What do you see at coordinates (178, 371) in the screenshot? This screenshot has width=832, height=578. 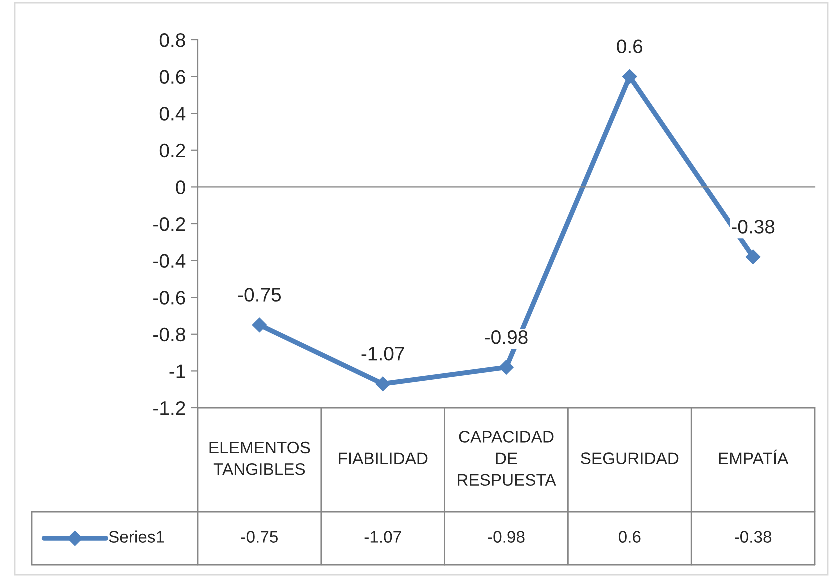 I see `y-tick-label: -1` at bounding box center [178, 371].